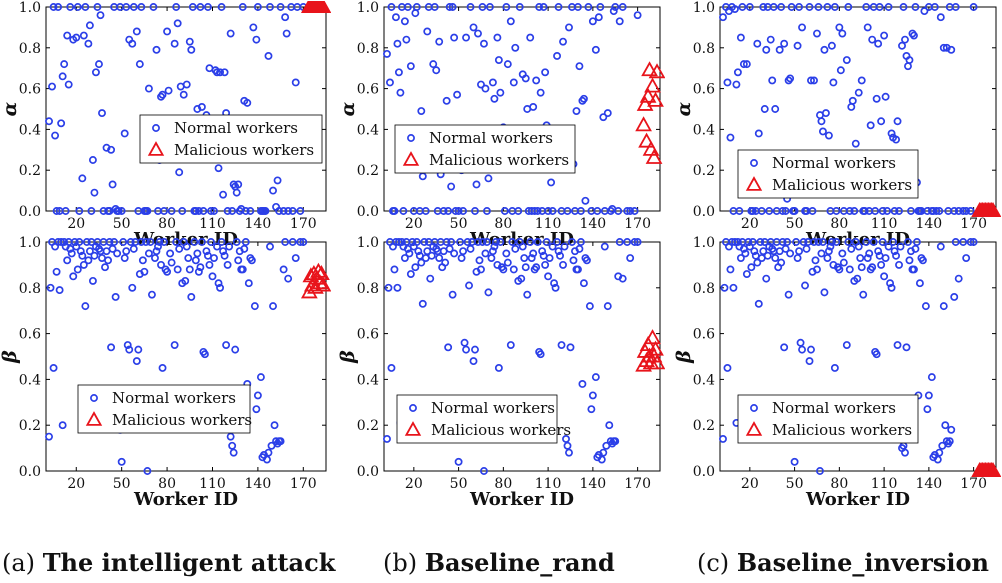 The width and height of the screenshot is (1002, 583). What do you see at coordinates (501, 430) in the screenshot?
I see `legend-label-malicious: Malicious workers` at bounding box center [501, 430].